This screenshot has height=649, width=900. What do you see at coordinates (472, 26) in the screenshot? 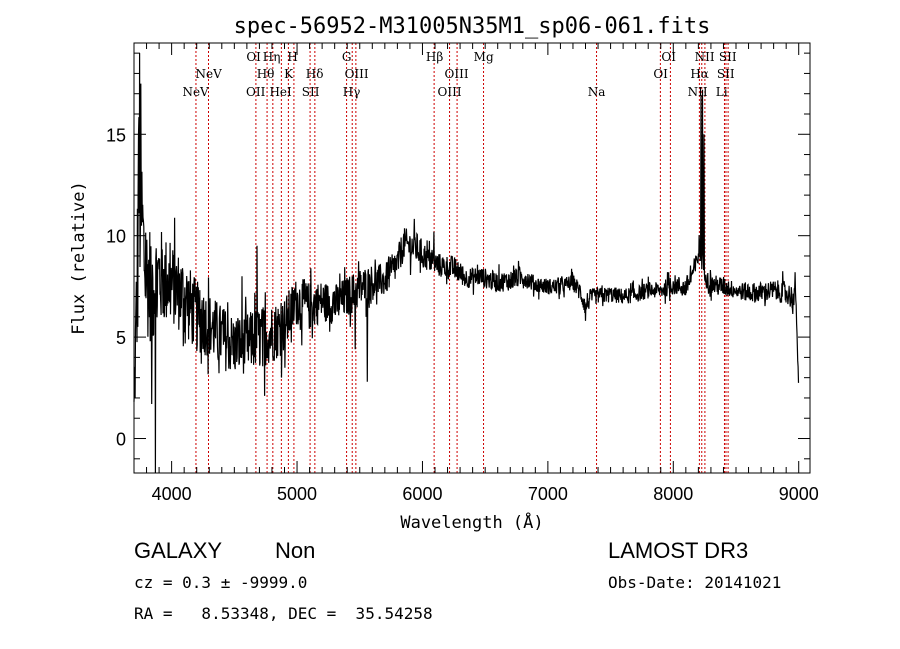
I see `chart-title: spec-56952-M31005N35M1_sp06-061.fits` at bounding box center [472, 26].